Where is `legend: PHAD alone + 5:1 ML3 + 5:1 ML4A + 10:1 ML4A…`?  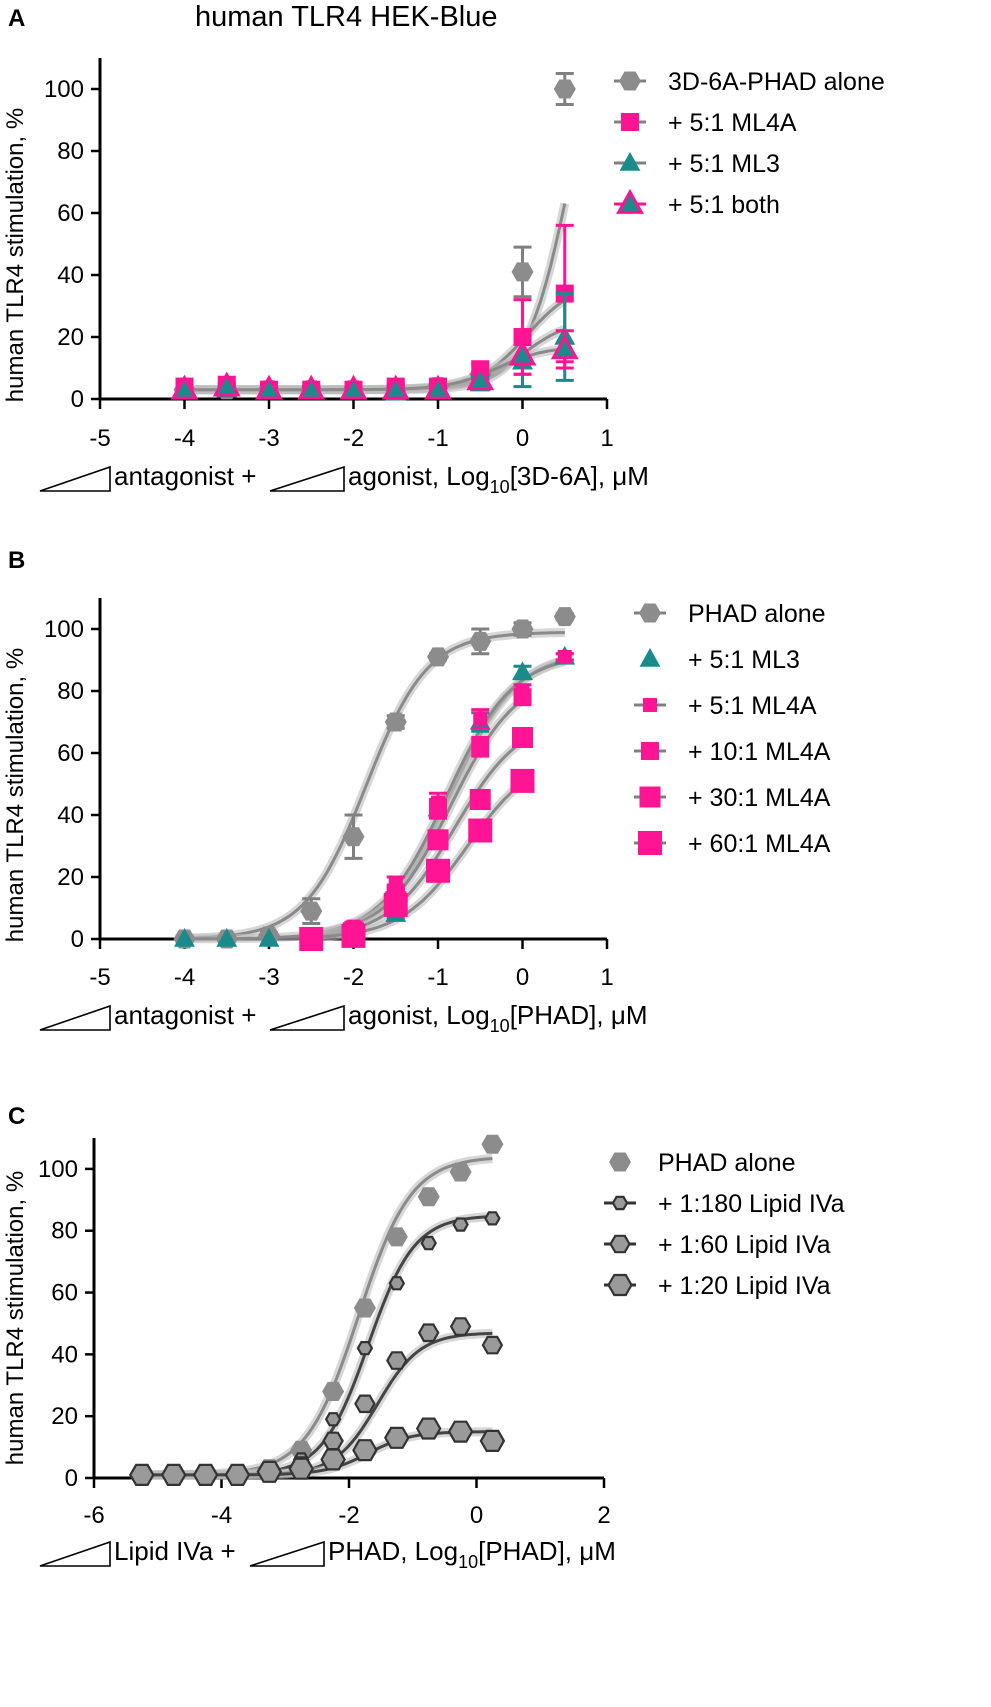
legend: PHAD alone + 5:1 ML3 + 5:1 ML4A + 10:1 ML4A… is located at coordinates (732, 729).